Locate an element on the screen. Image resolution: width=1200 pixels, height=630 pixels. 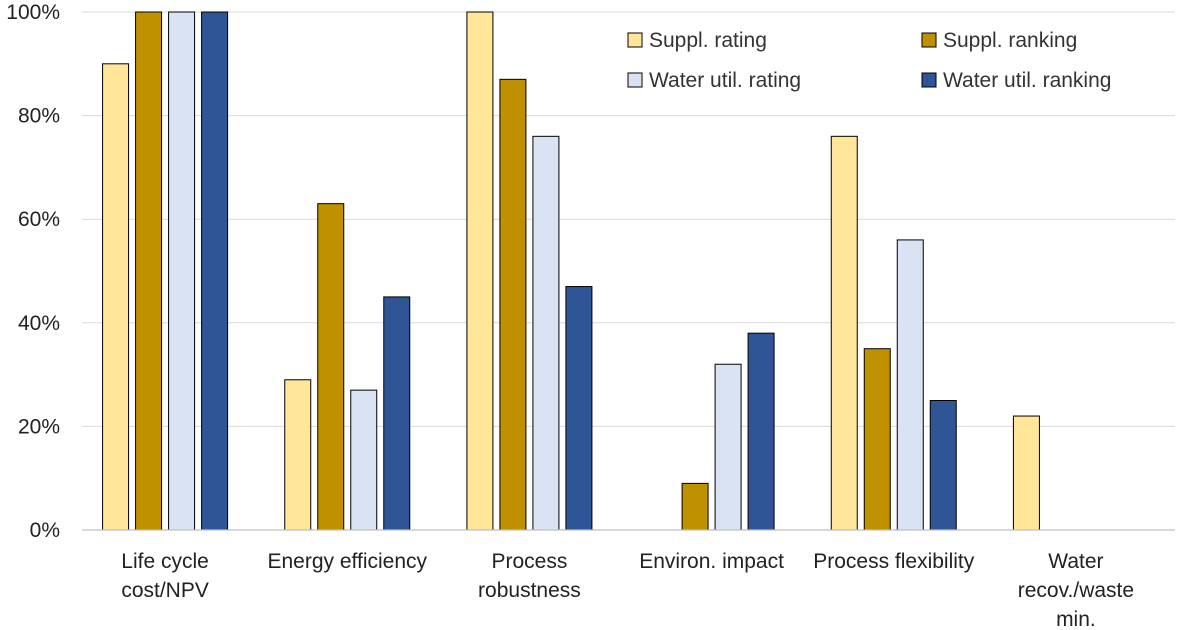
y-tick-label: 40% is located at coordinates (39, 323).